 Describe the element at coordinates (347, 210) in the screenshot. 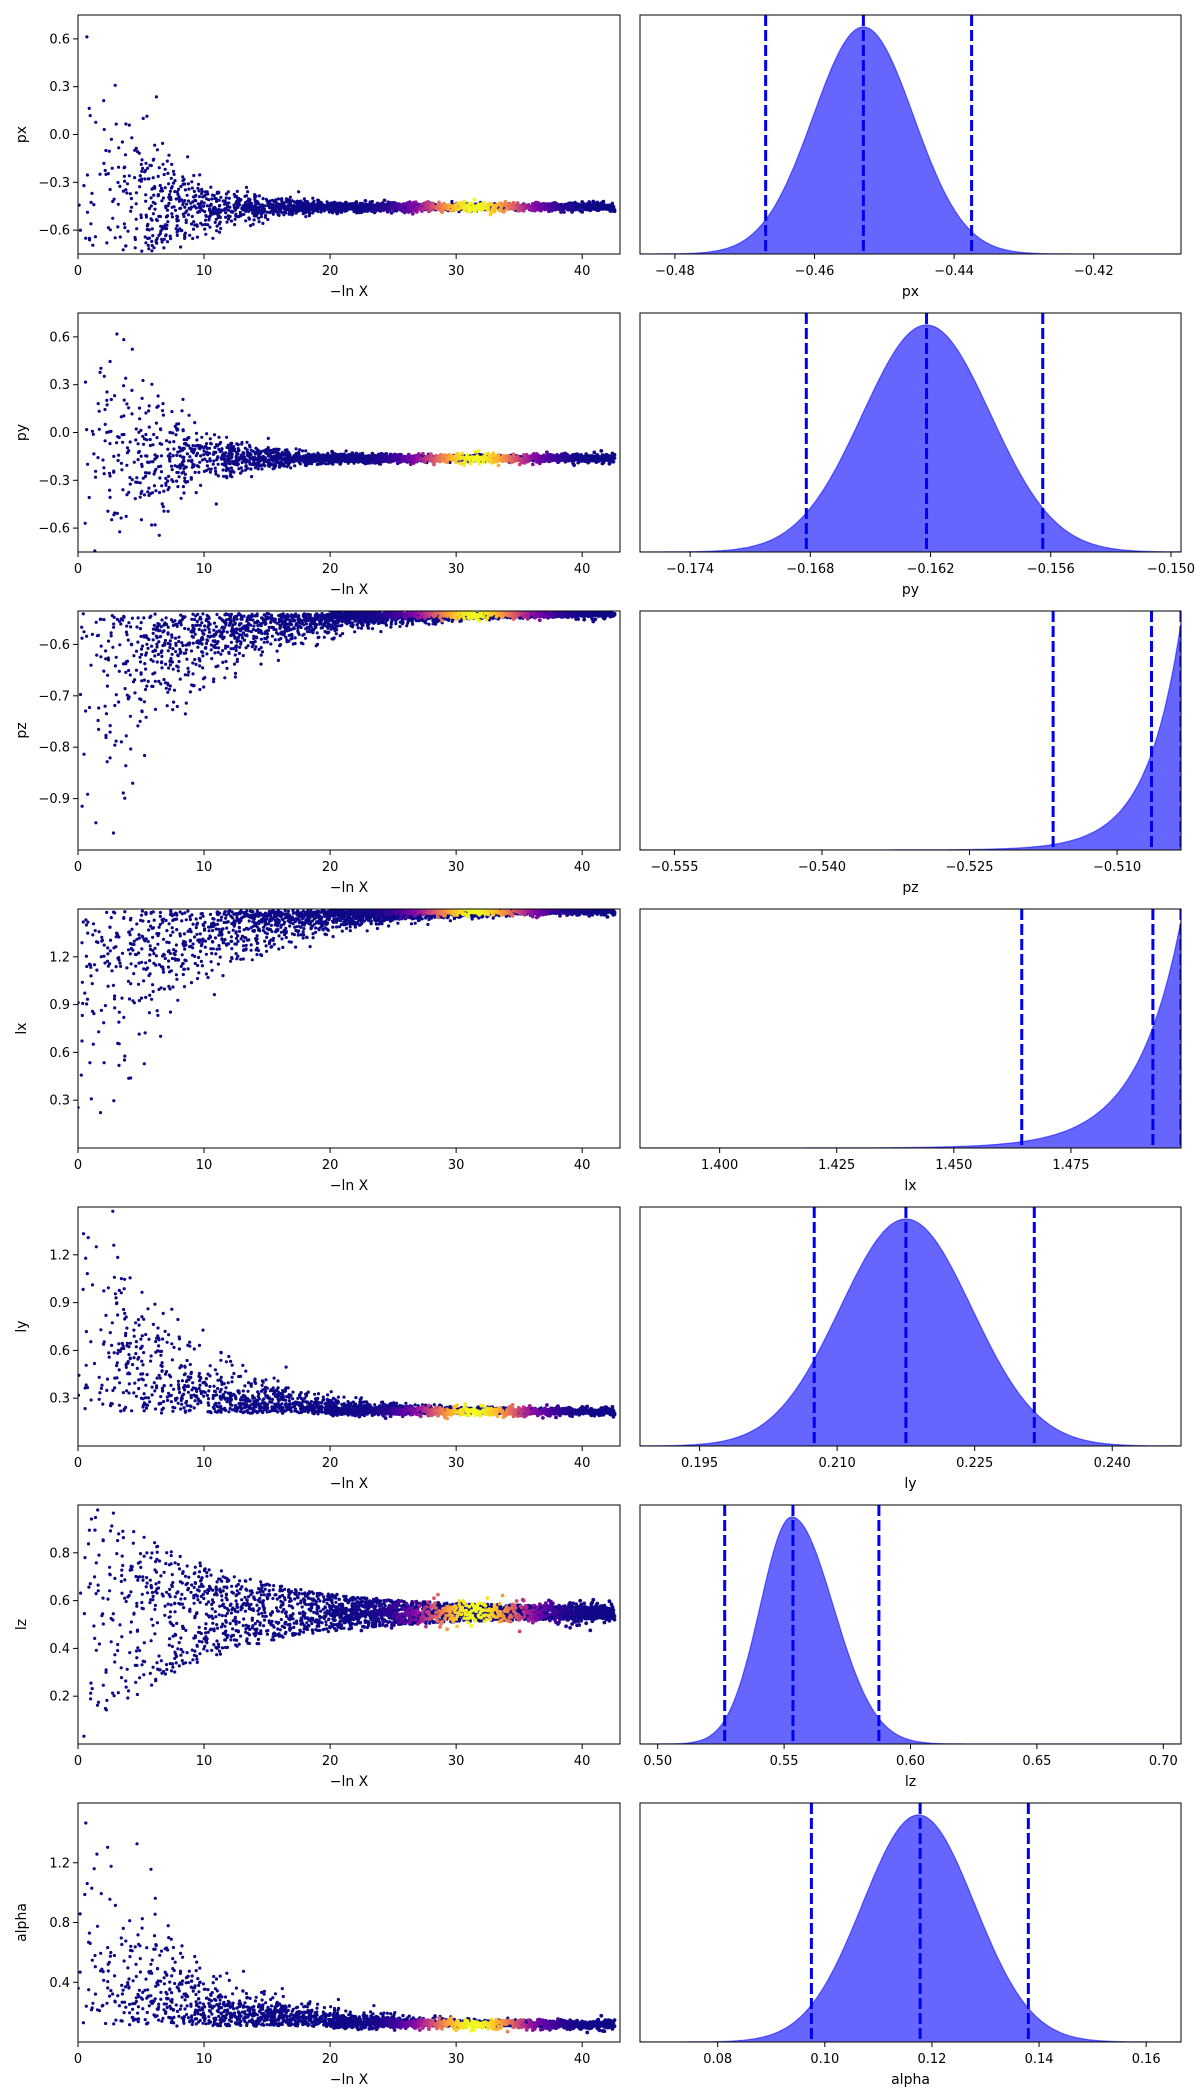

I see `plot-area` at that location.